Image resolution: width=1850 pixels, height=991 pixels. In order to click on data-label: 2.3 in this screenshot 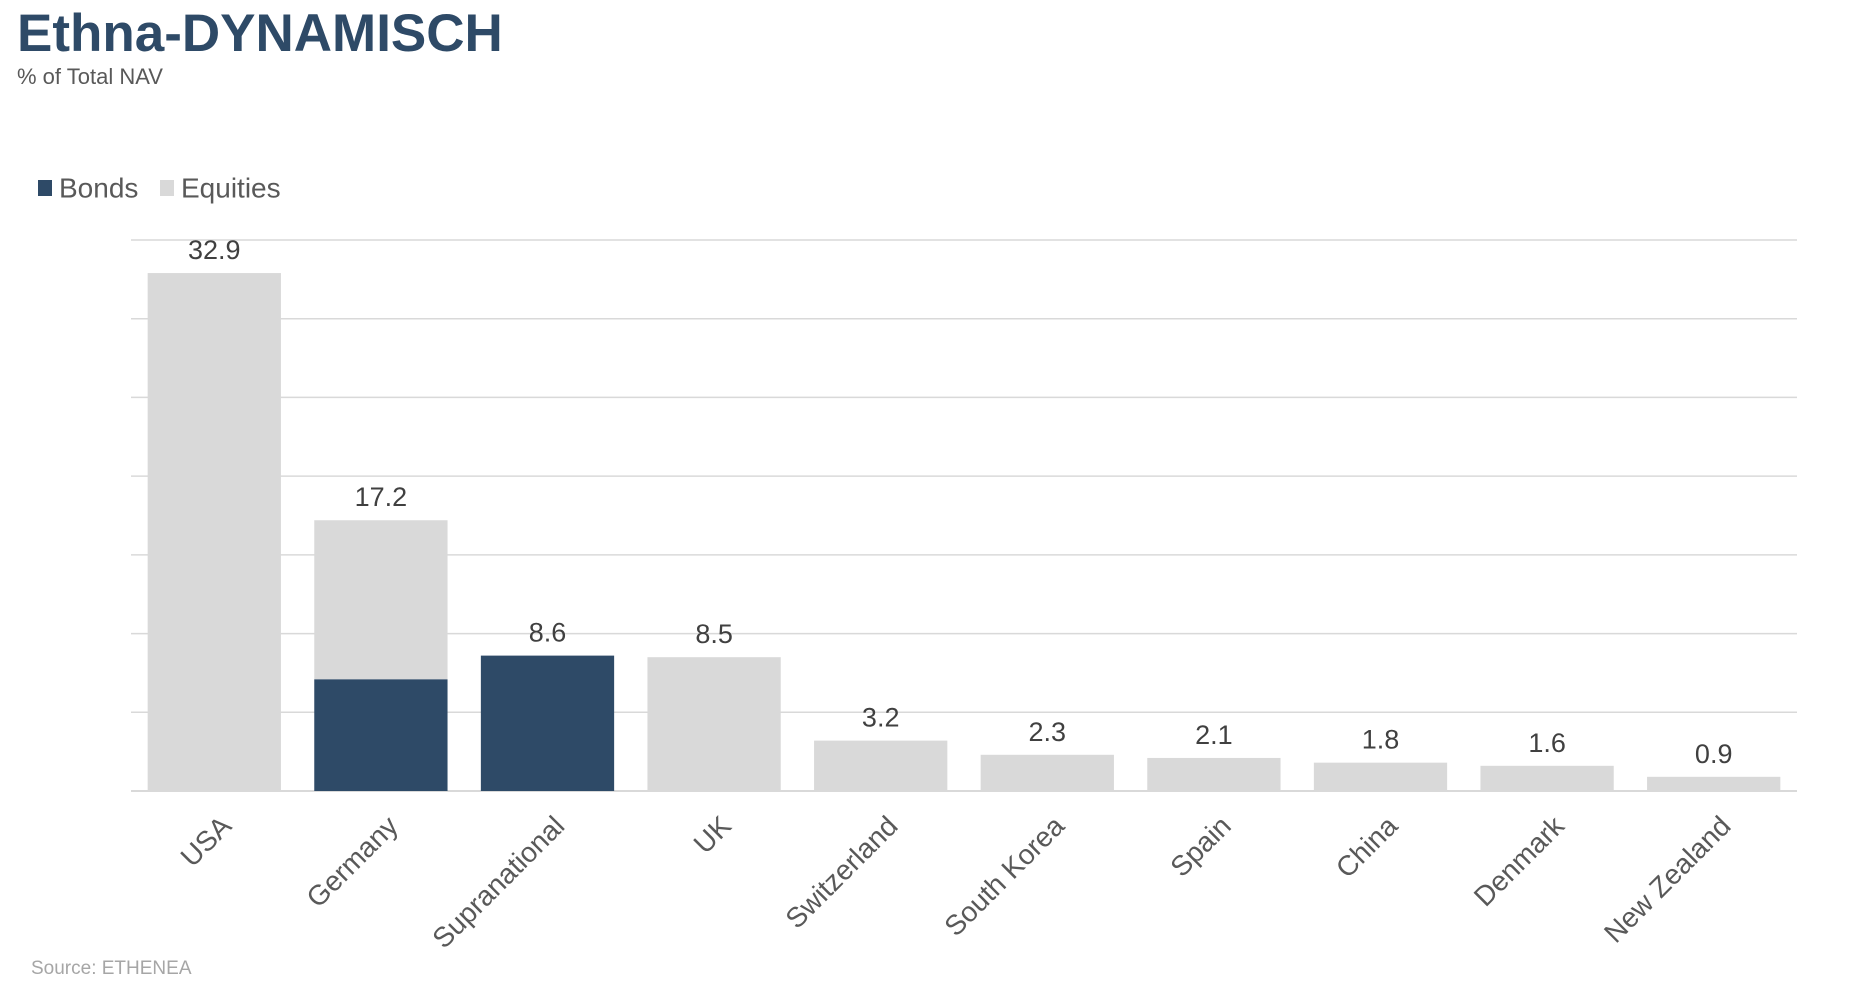, I will do `click(1048, 732)`.